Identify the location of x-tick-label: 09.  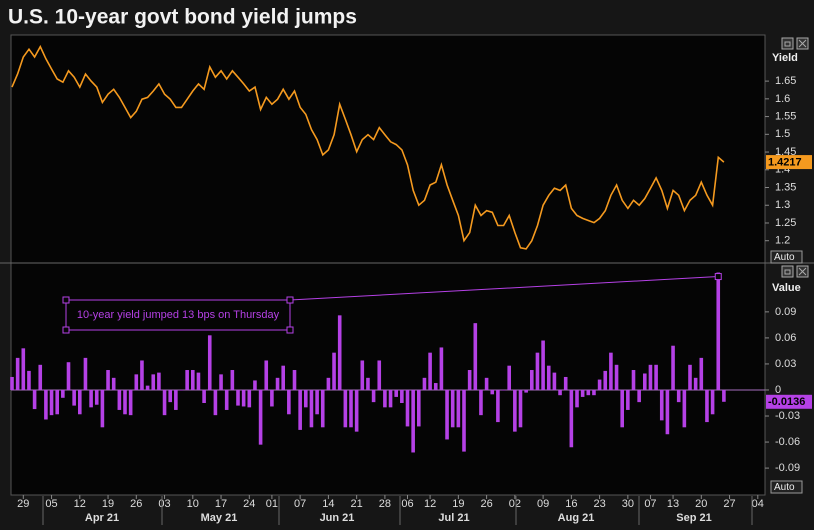
(543, 504).